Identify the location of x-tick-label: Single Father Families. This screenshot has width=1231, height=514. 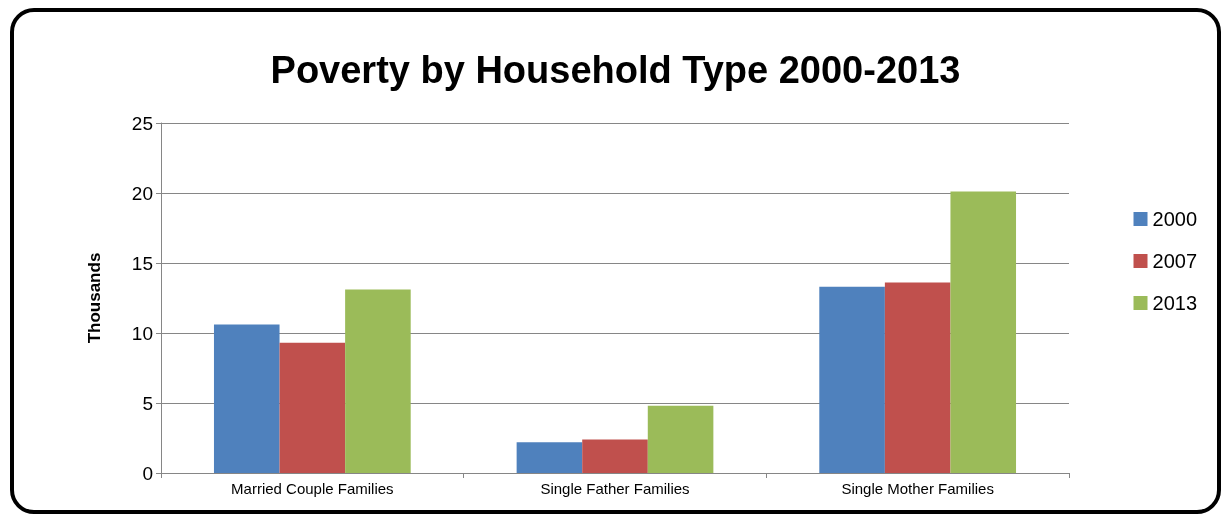
(615, 488).